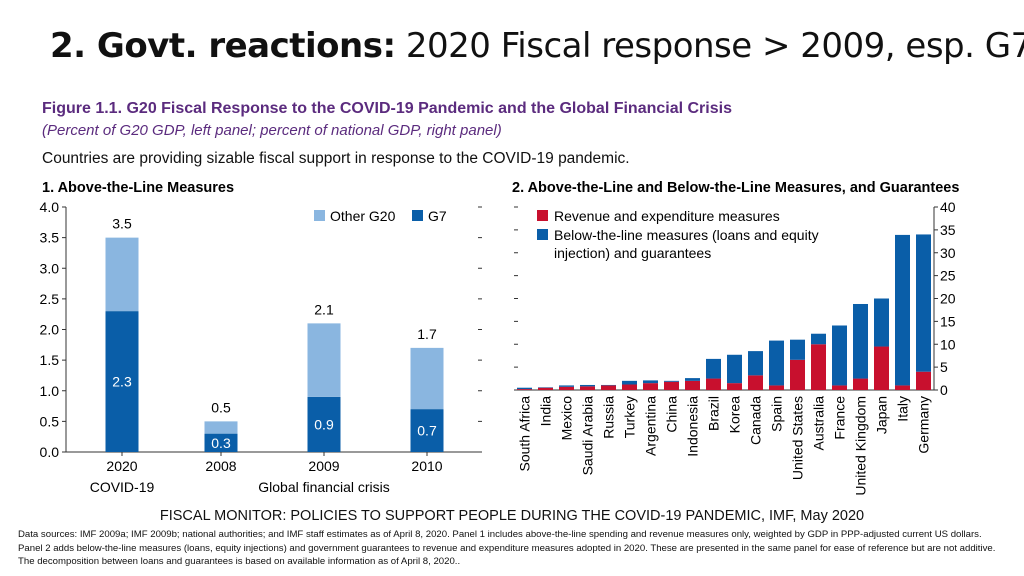 The width and height of the screenshot is (1024, 576). What do you see at coordinates (819, 423) in the screenshot?
I see `panel2-x-tick-label: Australia` at bounding box center [819, 423].